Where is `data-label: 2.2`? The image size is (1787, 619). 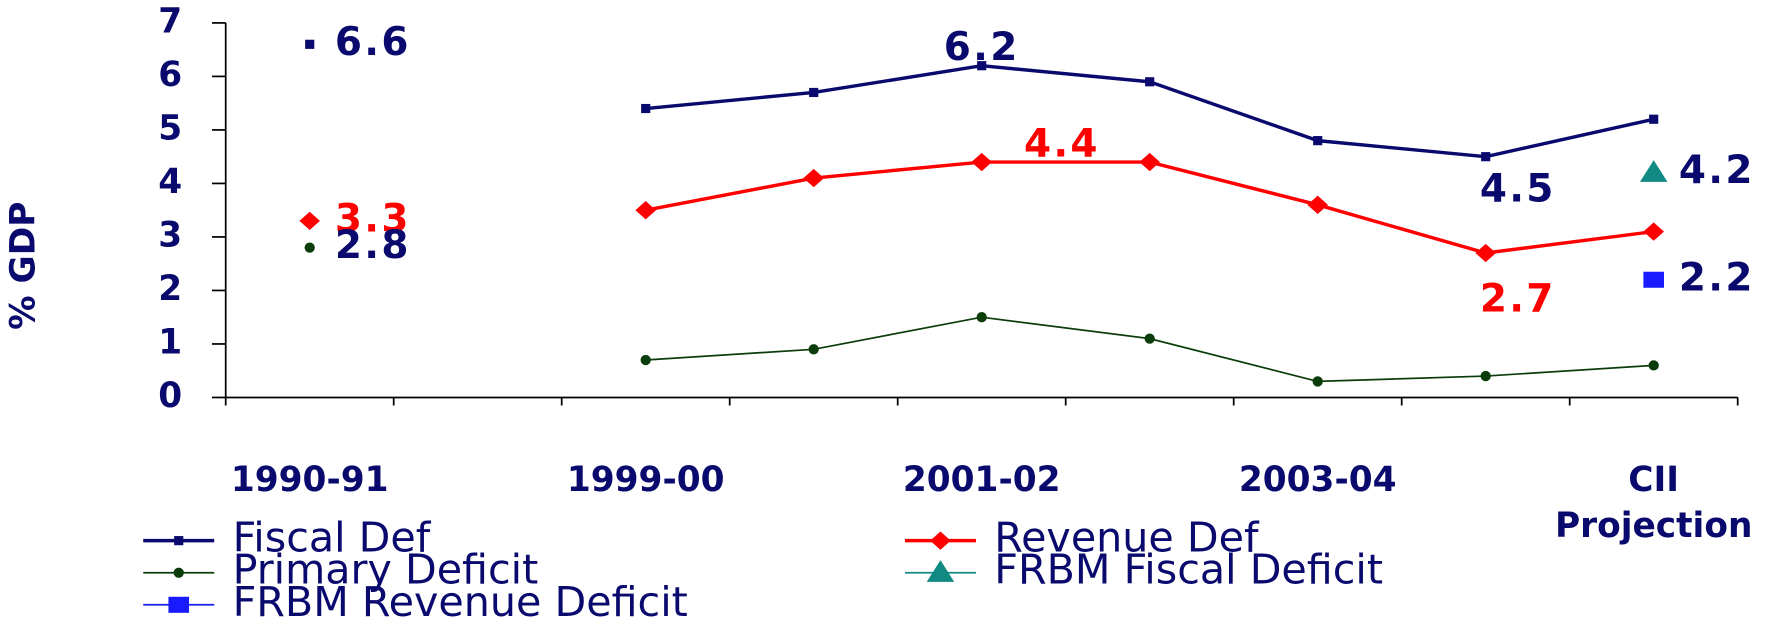
data-label: 2.2 is located at coordinates (1717, 277).